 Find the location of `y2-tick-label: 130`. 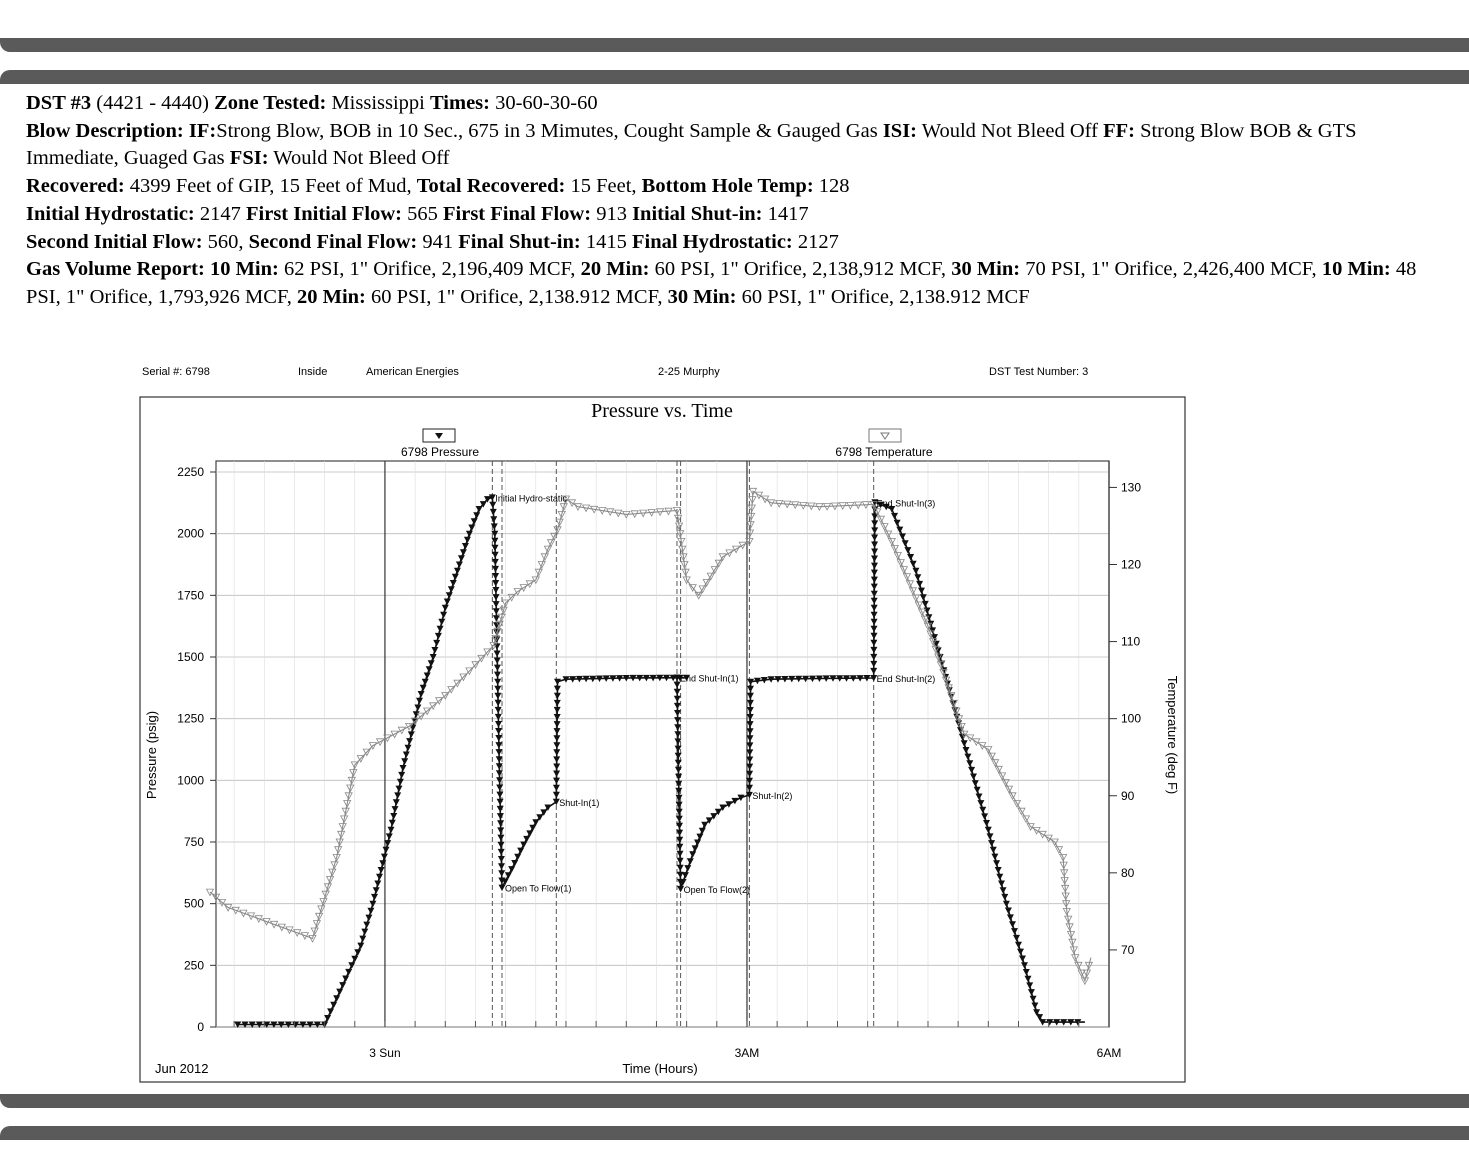

y2-tick-label: 130 is located at coordinates (1131, 487).